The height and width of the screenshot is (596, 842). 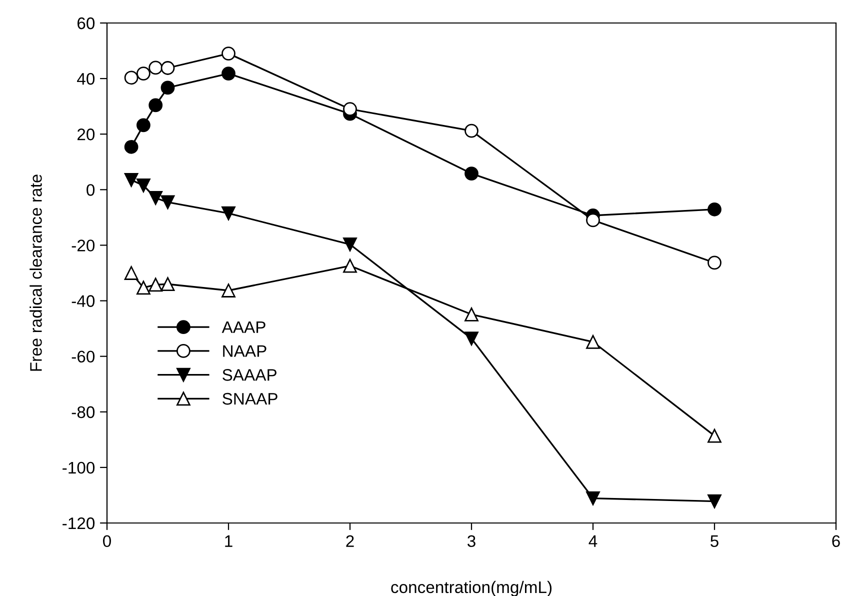 I want to click on y-tick-label: -20, so click(x=83, y=246).